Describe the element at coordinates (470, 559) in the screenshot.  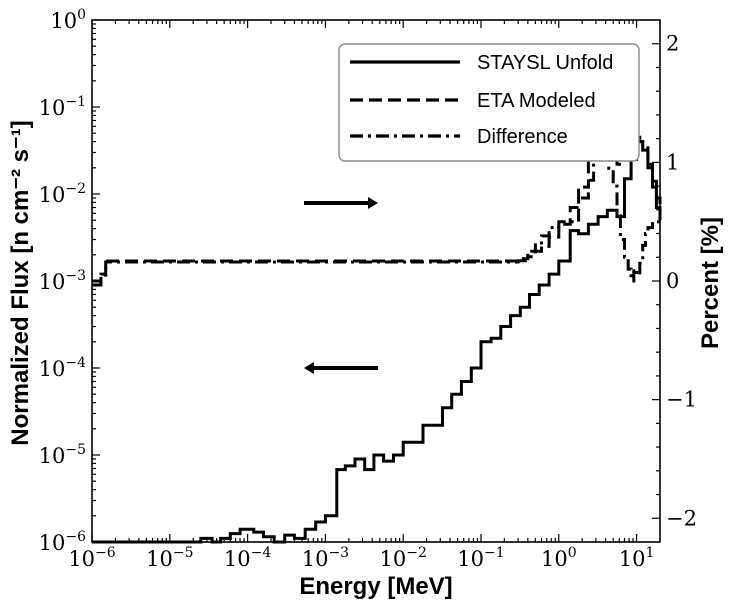
I see `x-tick-label-5-base: 10` at that location.